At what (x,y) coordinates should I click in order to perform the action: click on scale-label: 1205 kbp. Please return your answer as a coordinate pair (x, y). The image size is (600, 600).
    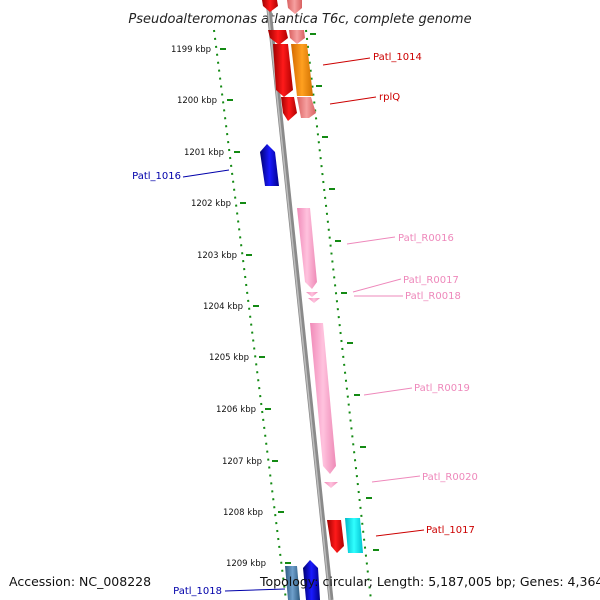
    Looking at the image, I should click on (229, 358).